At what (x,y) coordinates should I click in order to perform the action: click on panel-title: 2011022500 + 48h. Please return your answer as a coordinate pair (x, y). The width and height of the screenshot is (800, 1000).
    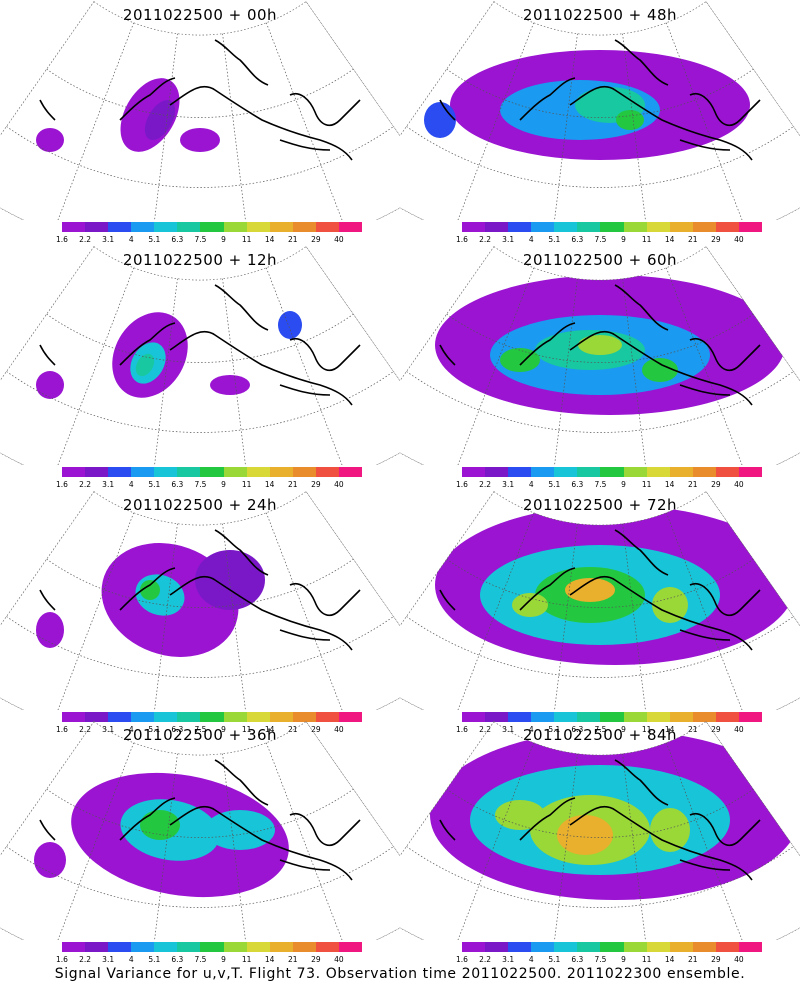
    Looking at the image, I should click on (600, 15).